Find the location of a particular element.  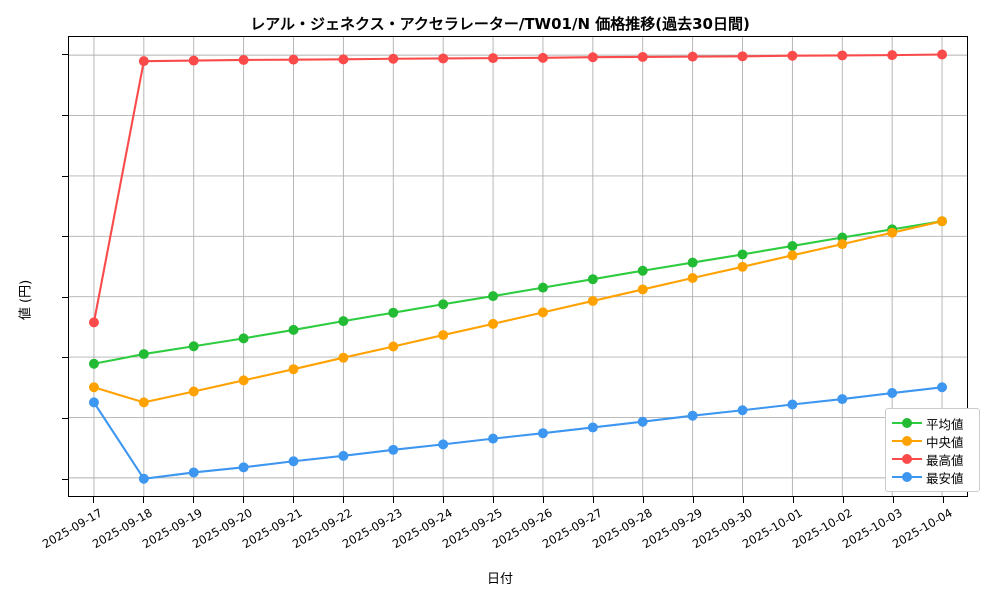

legend-item-2: 最高値 is located at coordinates (932, 459).